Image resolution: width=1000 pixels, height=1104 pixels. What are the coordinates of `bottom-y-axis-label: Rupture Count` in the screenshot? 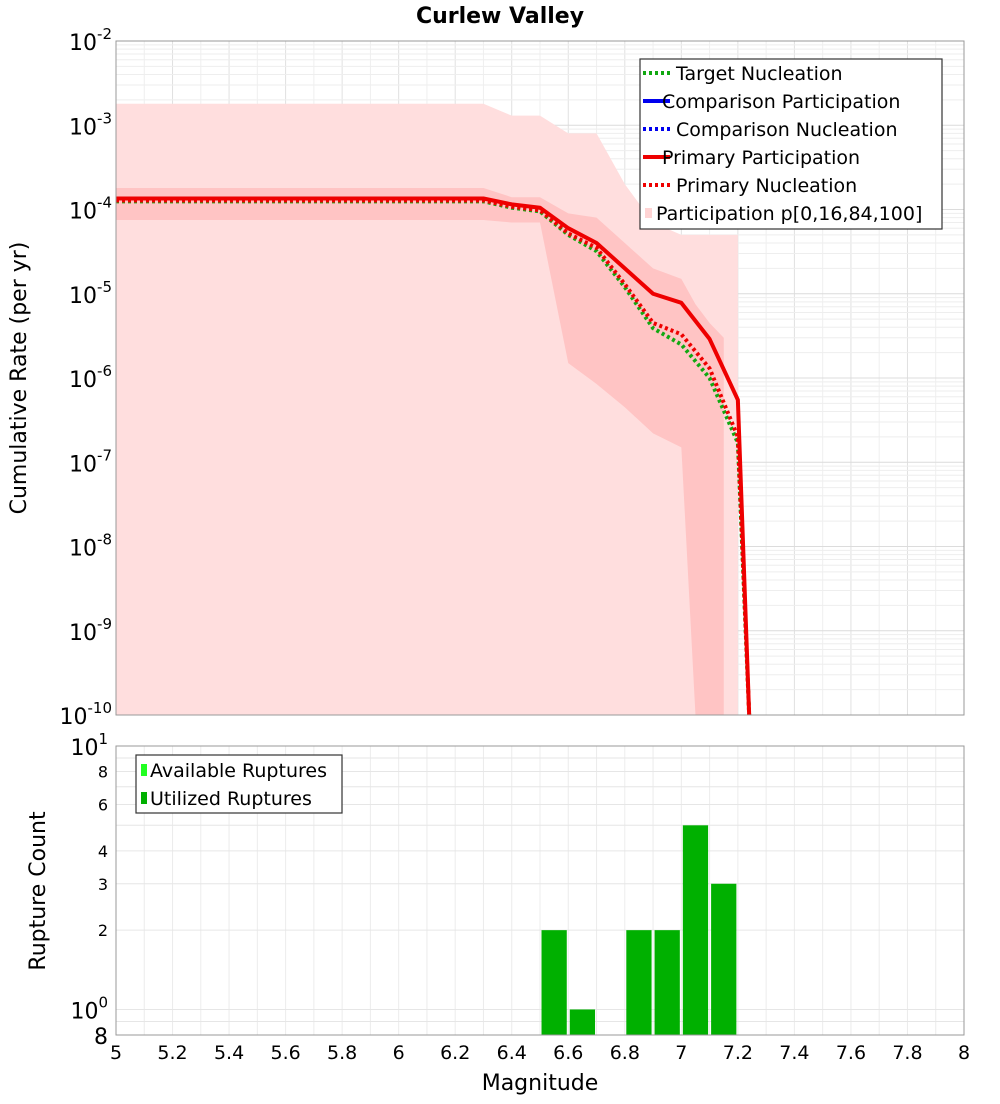 It's located at (38, 891).